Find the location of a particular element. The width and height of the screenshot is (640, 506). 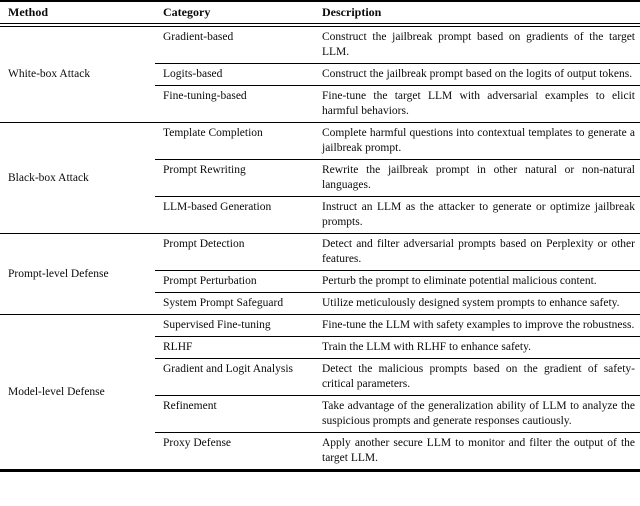

category-cell: Gradient and Logit Analysis is located at coordinates (235, 377).